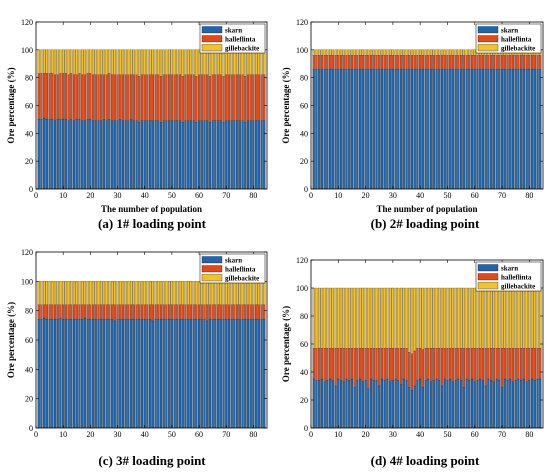 This screenshot has height=474, width=550. I want to click on legend-label-halleflinta: halleflinta, so click(240, 270).